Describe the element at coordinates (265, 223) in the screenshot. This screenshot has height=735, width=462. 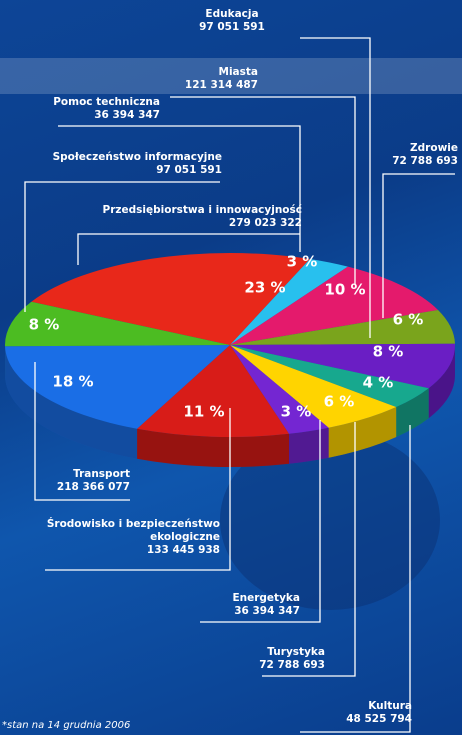
I see `amount: 279 023 322` at that location.